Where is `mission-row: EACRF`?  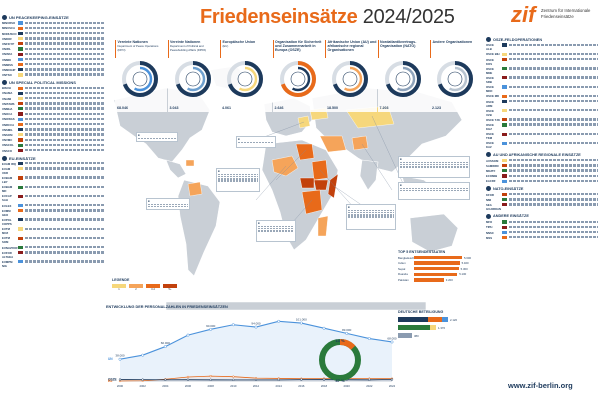 mission-row: EACRF is located at coordinates (542, 181).